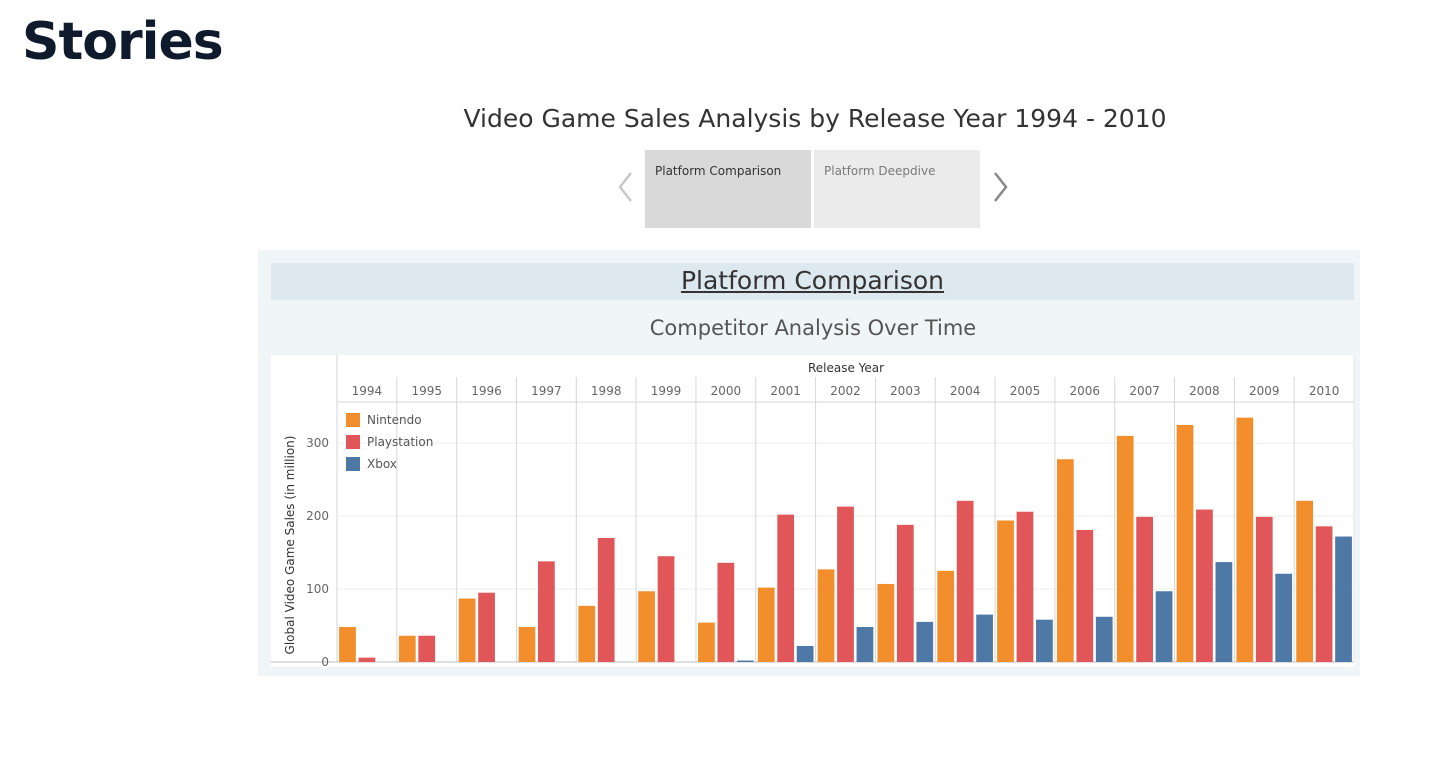 This screenshot has height=784, width=1454. Describe the element at coordinates (946, 616) in the screenshot. I see `bar-nintendo-2004` at that location.